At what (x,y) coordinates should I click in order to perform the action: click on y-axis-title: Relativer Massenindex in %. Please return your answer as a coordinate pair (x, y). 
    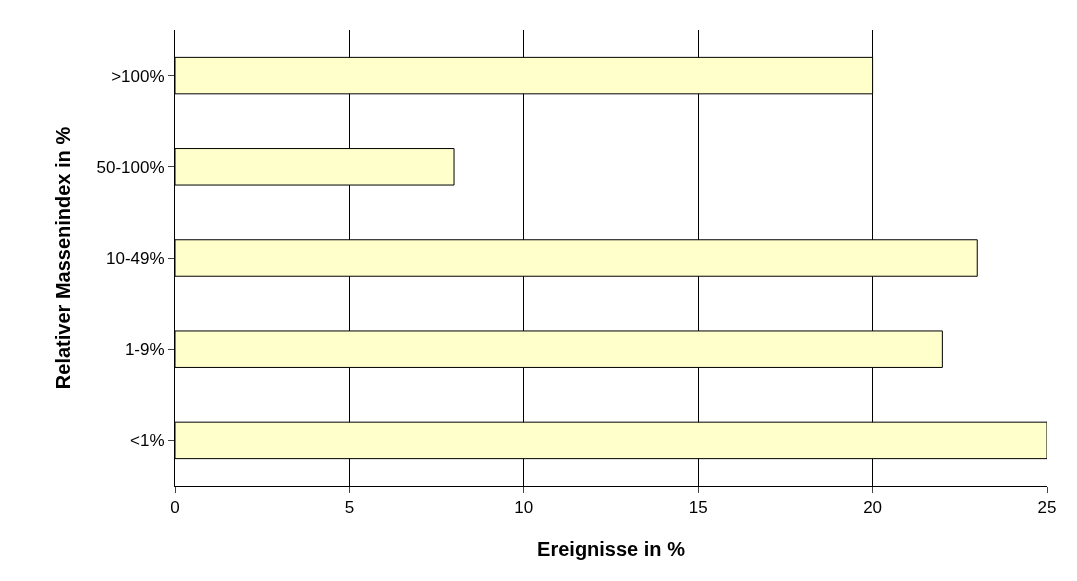
    Looking at the image, I should click on (63, 258).